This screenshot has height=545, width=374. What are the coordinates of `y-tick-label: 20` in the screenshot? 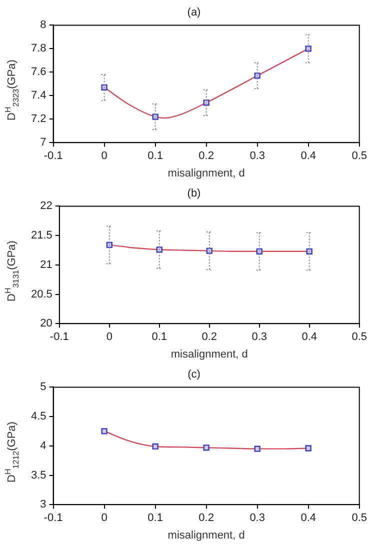 It's located at (46, 324).